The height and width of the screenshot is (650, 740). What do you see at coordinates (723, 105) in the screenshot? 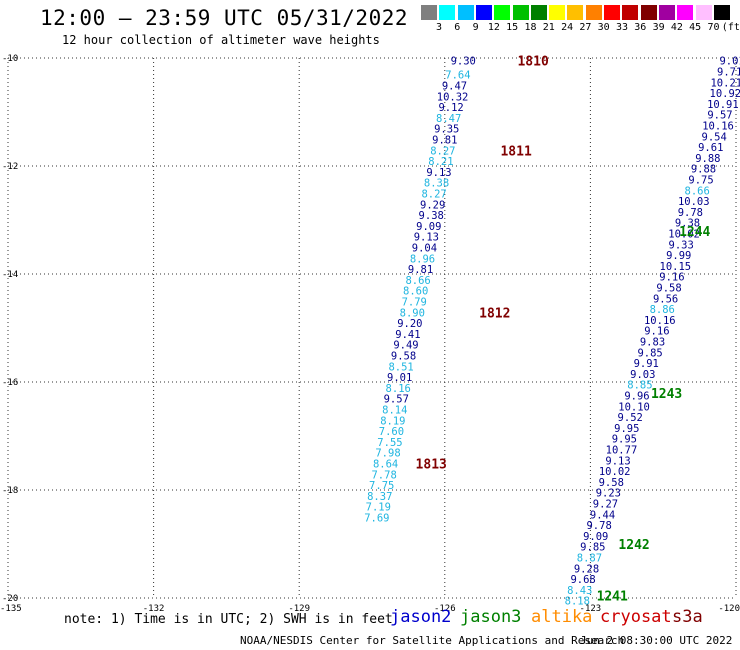
I see `wave-height-value: 10.91` at bounding box center [723, 105].